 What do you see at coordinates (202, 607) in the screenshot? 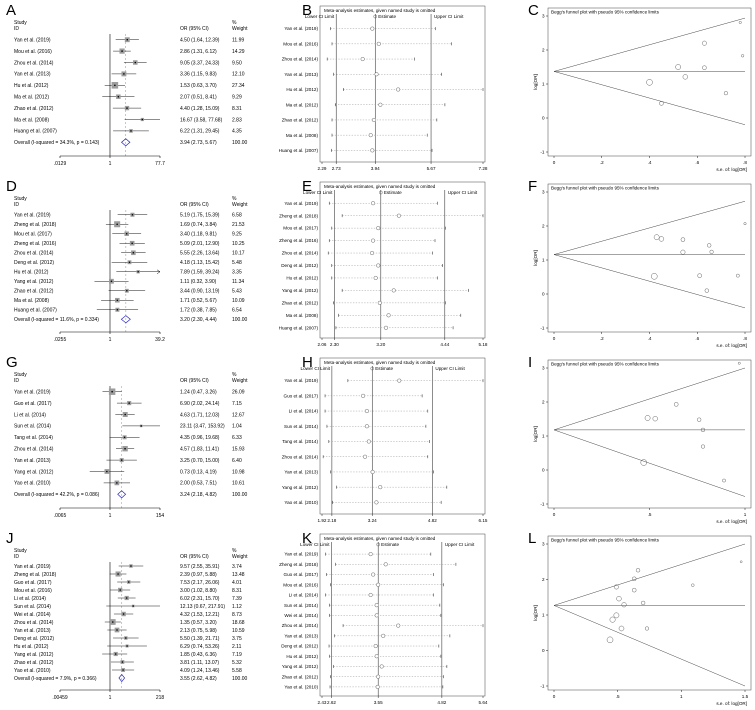
I see `study-or-ci: 12.13 (0.67, 217.91)` at bounding box center [202, 607].